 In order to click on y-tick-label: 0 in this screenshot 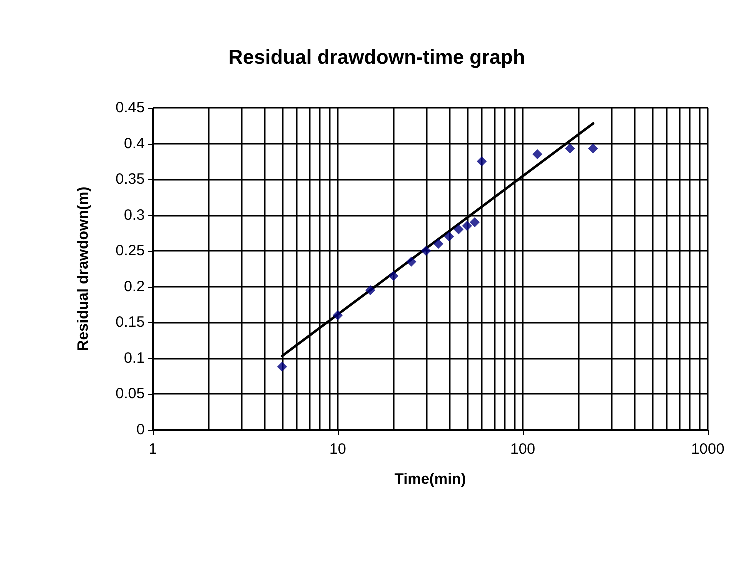, I will do `click(140, 430)`.